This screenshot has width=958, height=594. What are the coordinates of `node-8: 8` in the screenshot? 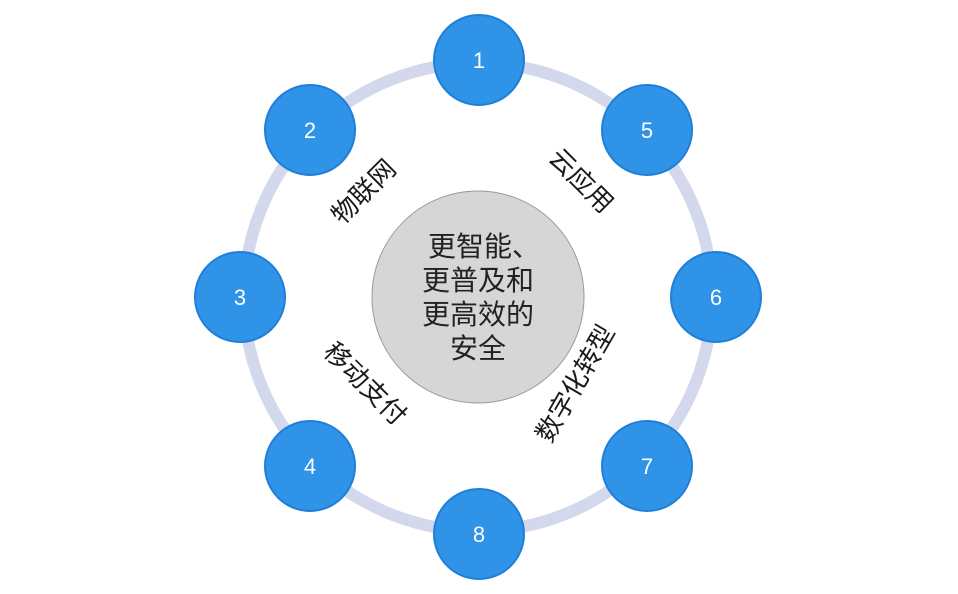 It's located at (479, 534).